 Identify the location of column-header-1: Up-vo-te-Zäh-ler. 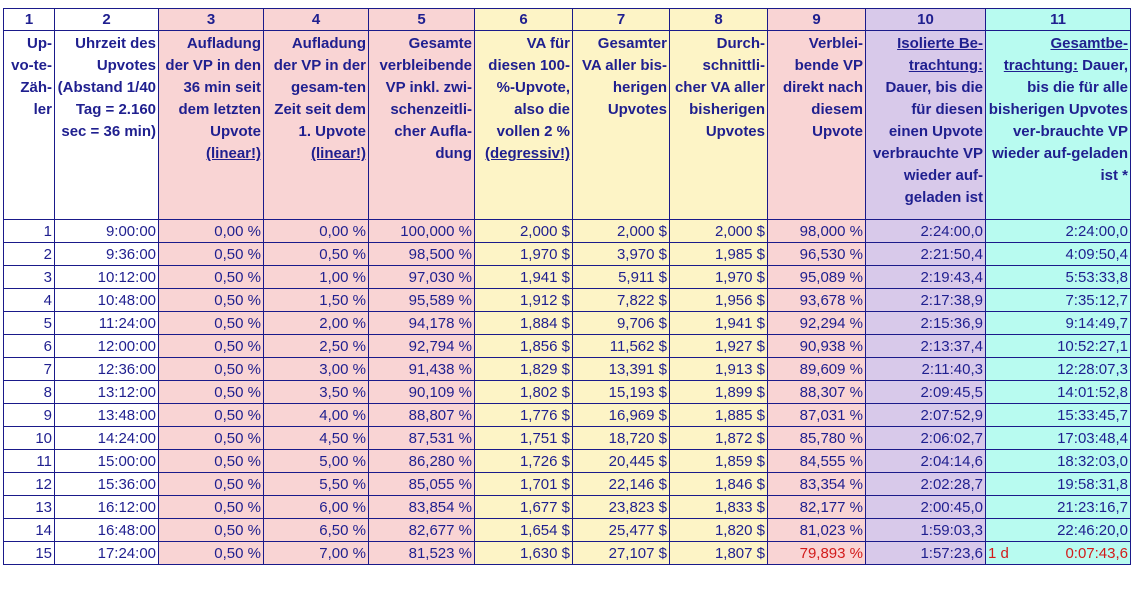
(29, 125).